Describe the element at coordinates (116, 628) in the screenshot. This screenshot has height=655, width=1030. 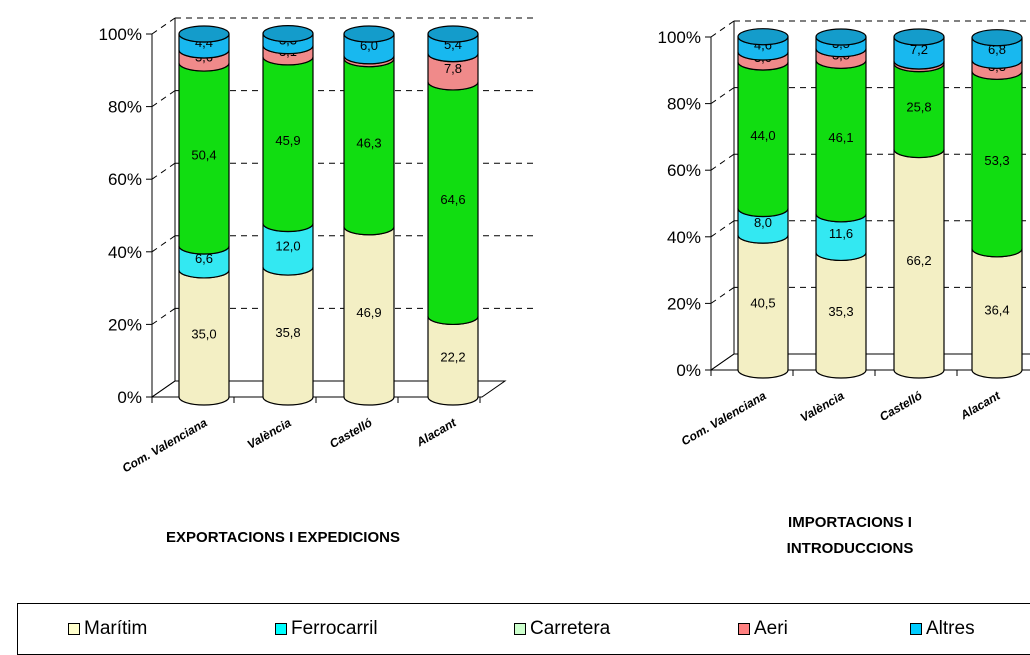
I see `legend-label-maritim: Marítim` at that location.